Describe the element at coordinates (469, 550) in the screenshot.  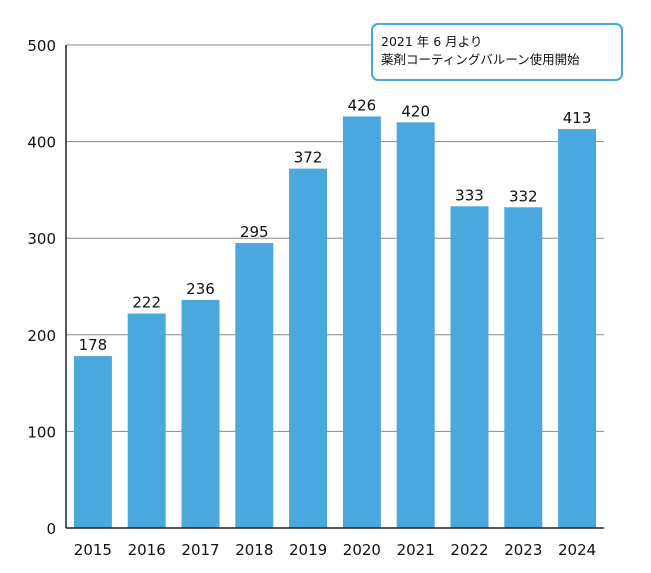
I see `x-tick-label-2022: 2022` at that location.